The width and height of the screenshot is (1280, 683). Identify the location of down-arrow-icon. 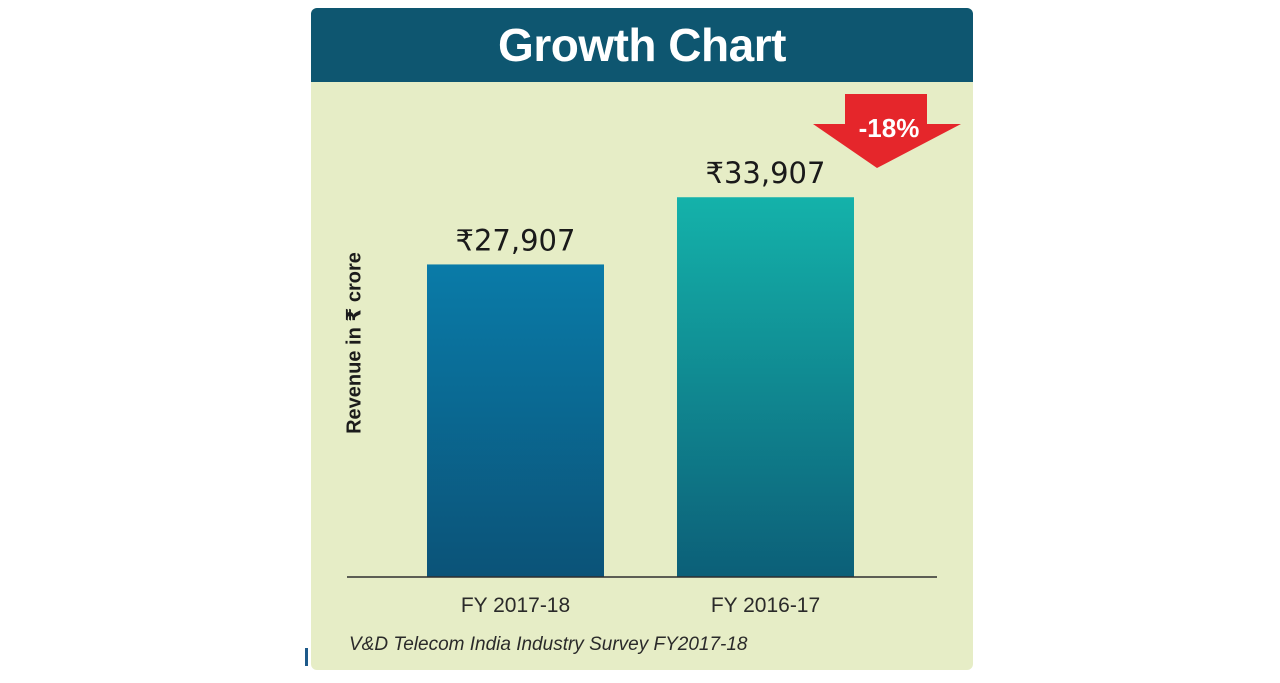
(887, 131).